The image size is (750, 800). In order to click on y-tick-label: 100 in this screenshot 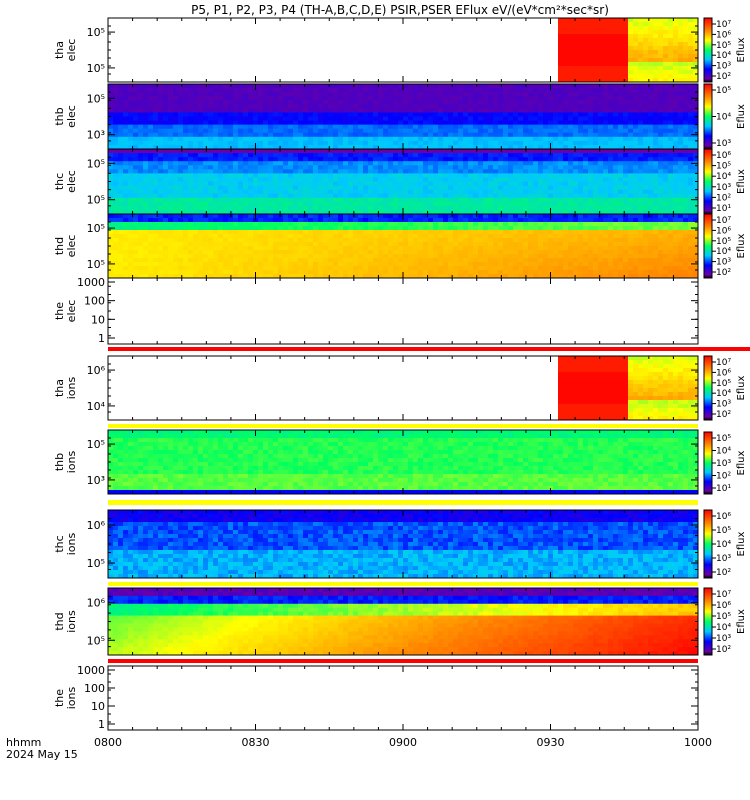, I will do `click(94, 301)`.